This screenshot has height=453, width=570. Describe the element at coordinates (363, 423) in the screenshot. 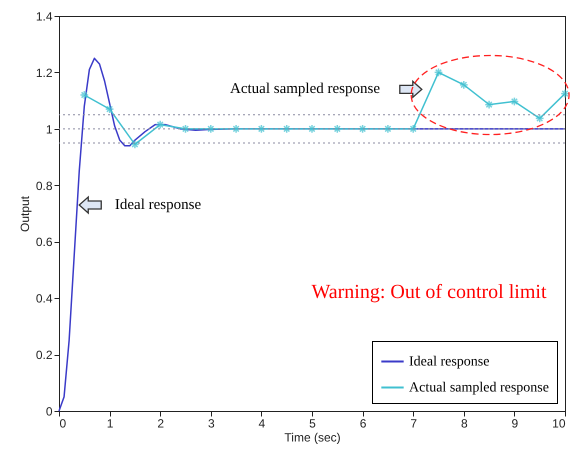

I see `x-tick-label: 6` at that location.